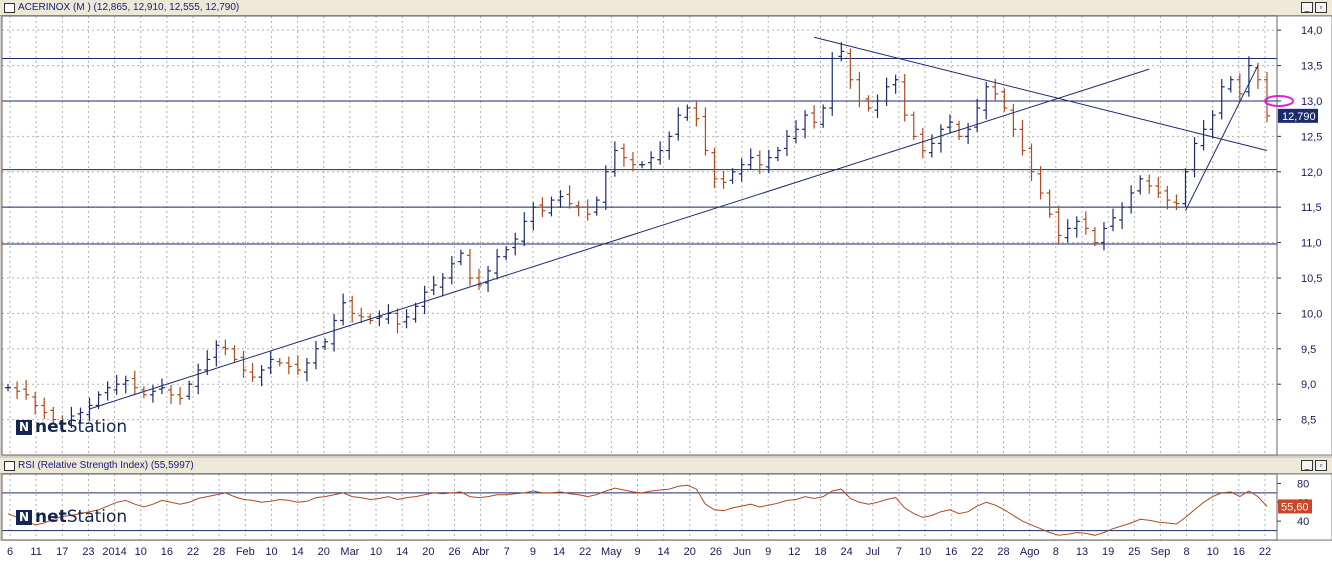  Describe the element at coordinates (454, 552) in the screenshot. I see `x-tick-label: 26` at that location.